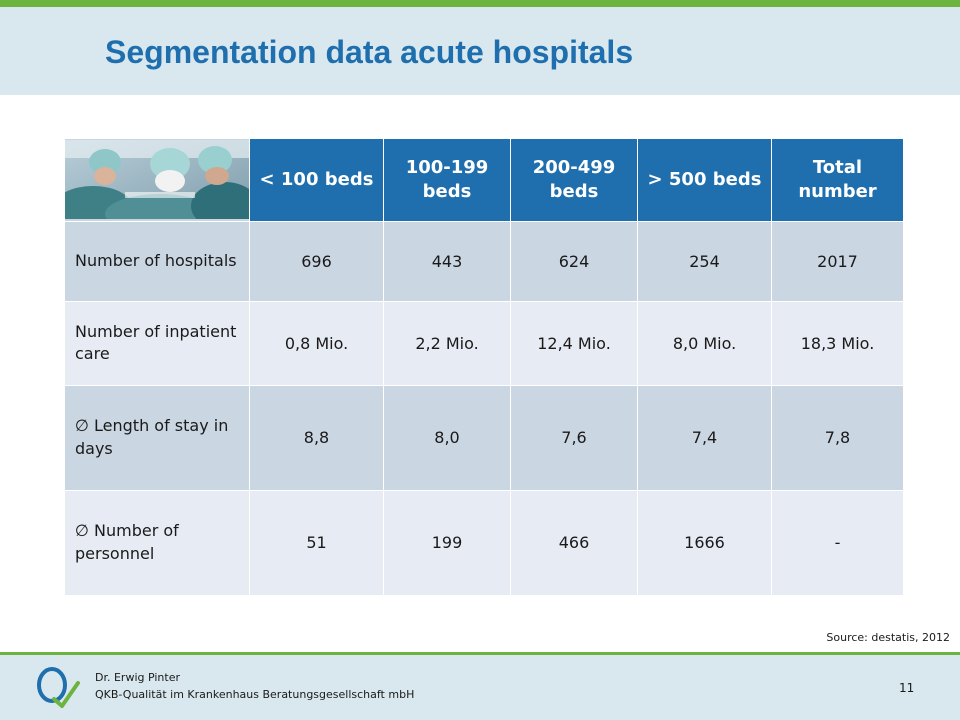 The height and width of the screenshot is (720, 960). I want to click on top-accent-bar, so click(480, 3).